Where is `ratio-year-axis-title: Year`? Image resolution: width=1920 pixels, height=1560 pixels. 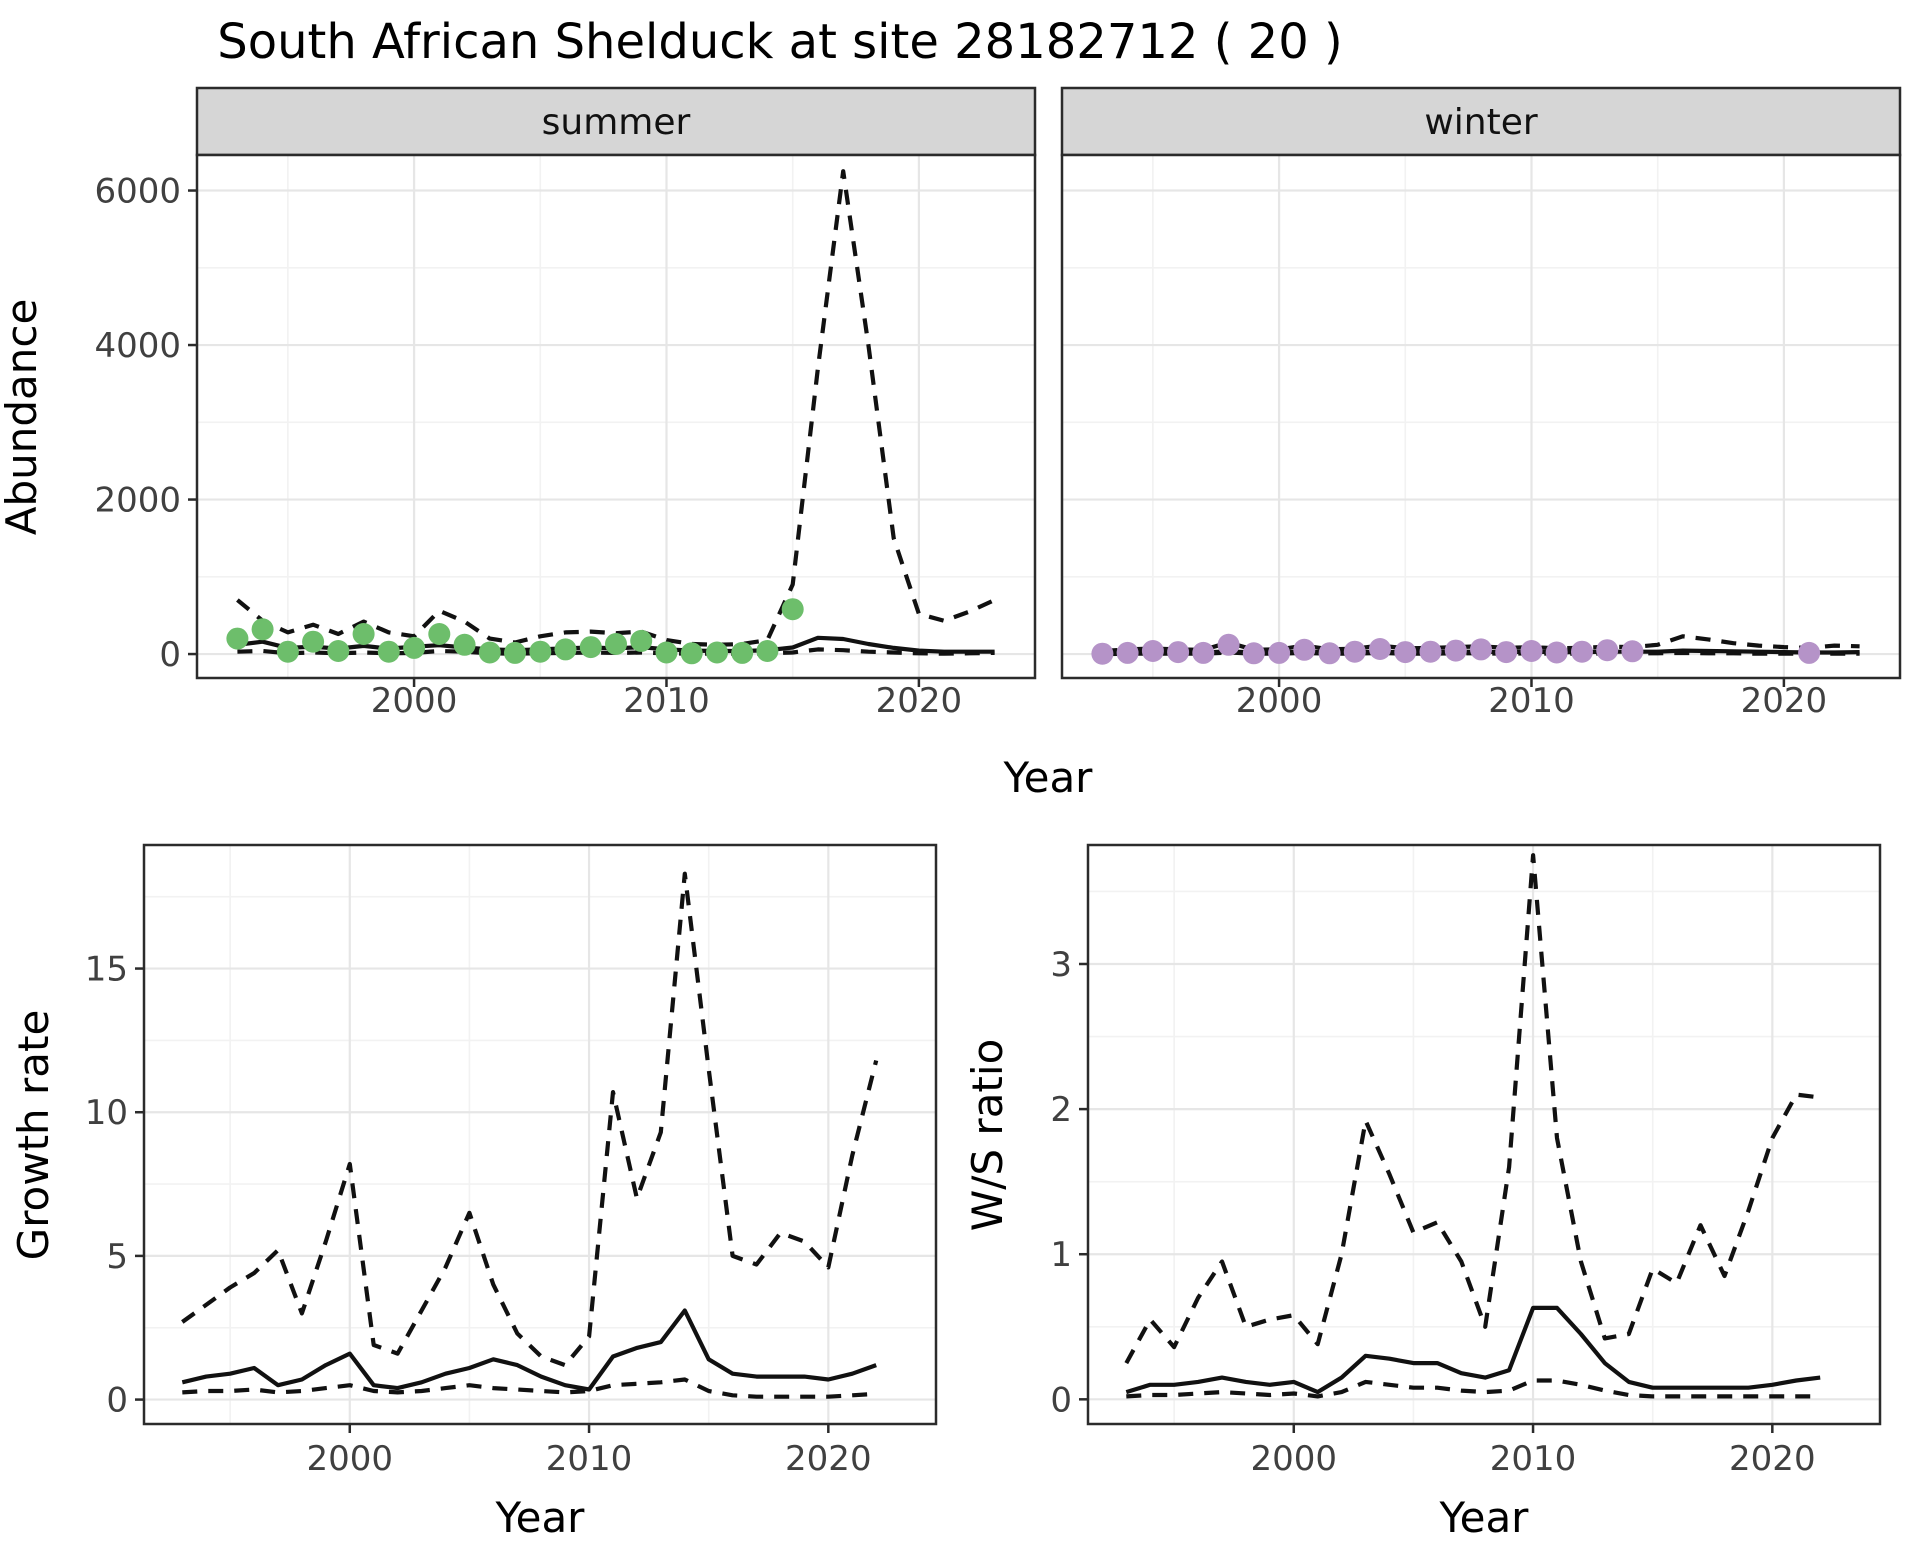
ratio-year-axis-title: Year is located at coordinates (1484, 1517).